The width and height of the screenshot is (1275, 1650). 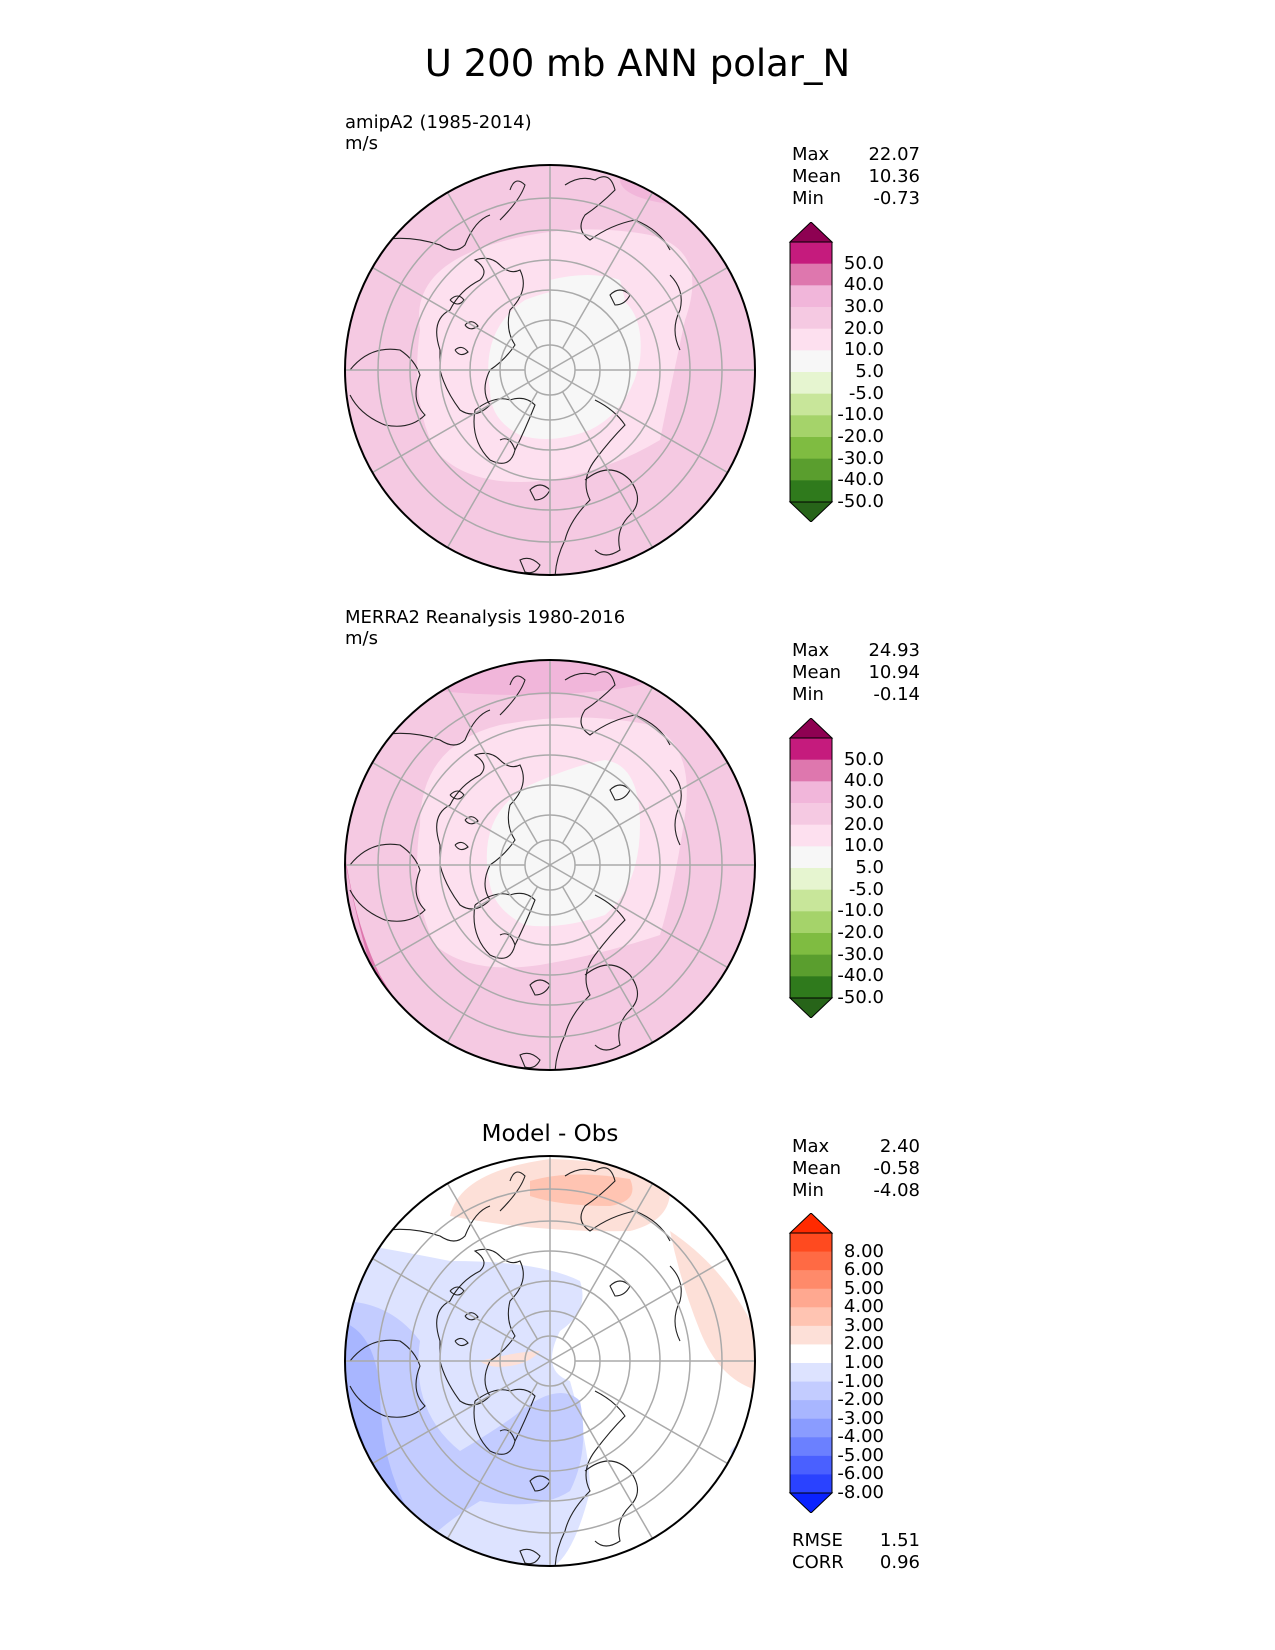 I want to click on colorbar-tick-label: -50.0, so click(x=860, y=997).